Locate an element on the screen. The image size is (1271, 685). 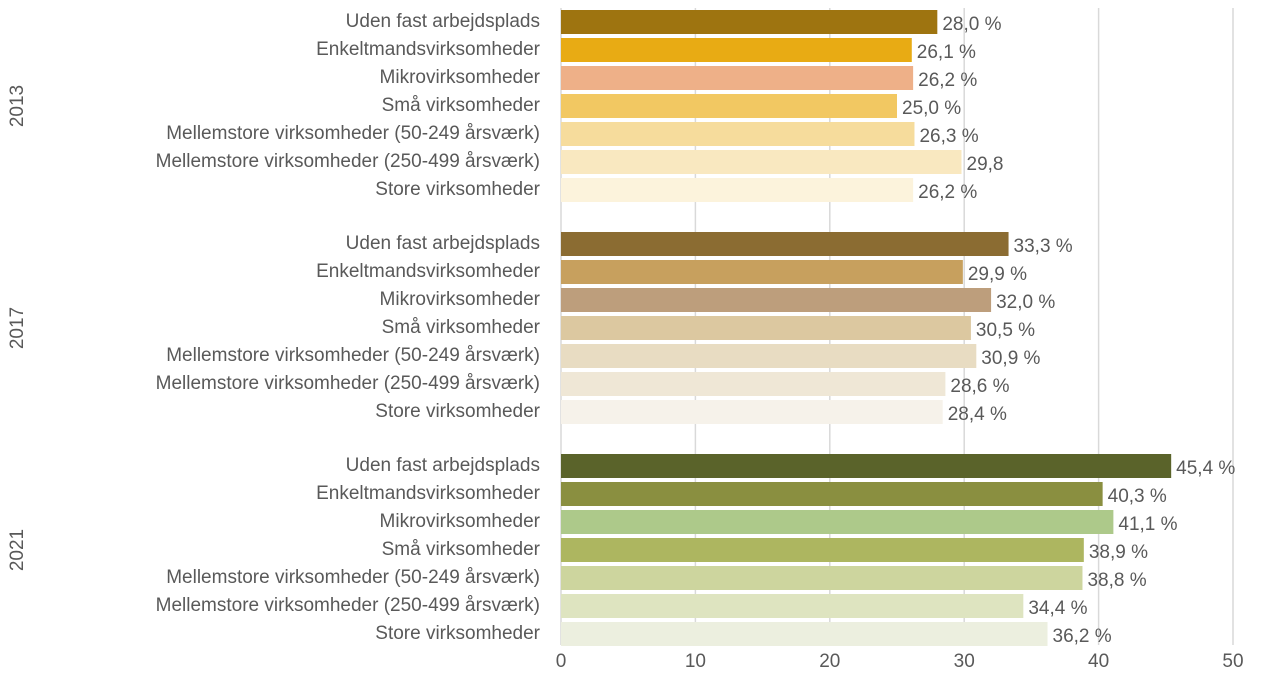
value-label: 25,0 % is located at coordinates (931, 108).